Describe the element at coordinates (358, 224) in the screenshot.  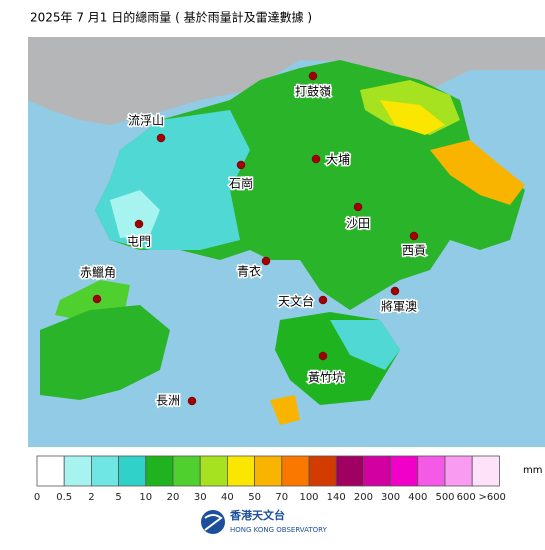
I see `station-label: 沙田` at that location.